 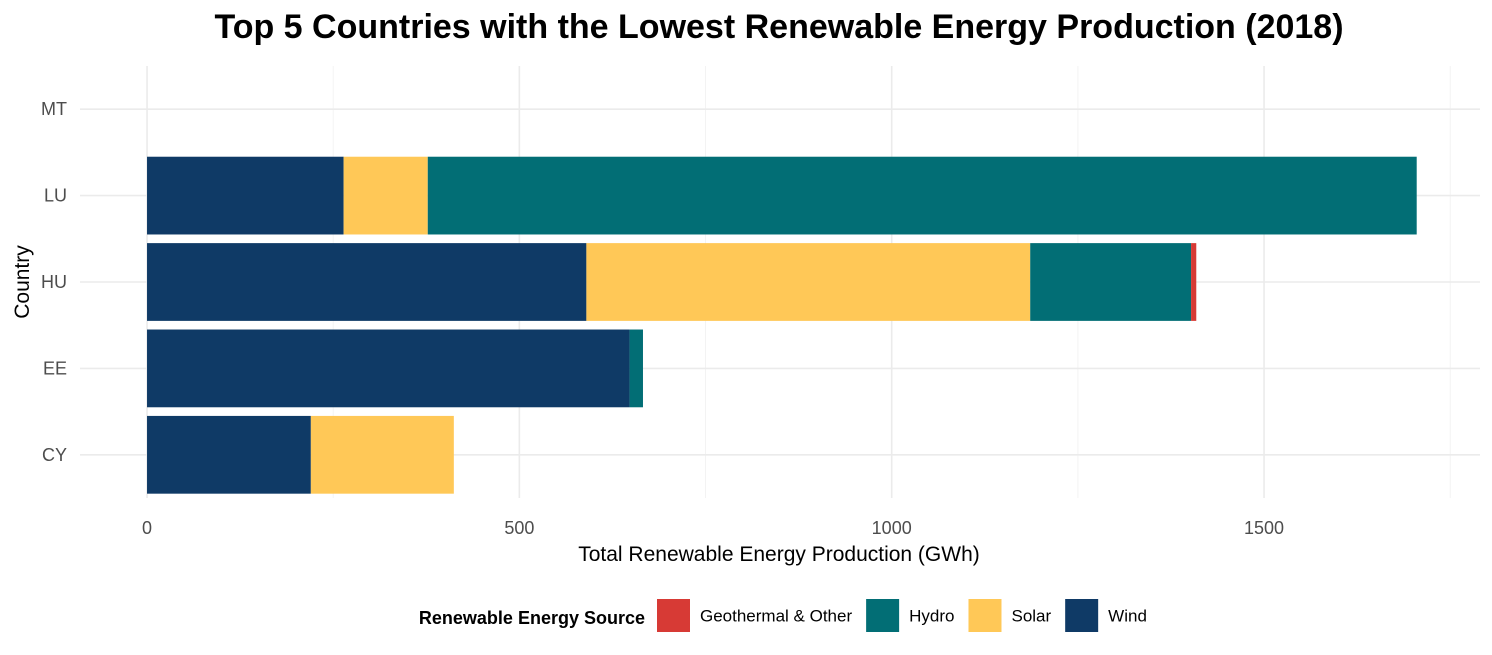 What do you see at coordinates (1264, 528) in the screenshot?
I see `x-tick-label: 1500` at bounding box center [1264, 528].